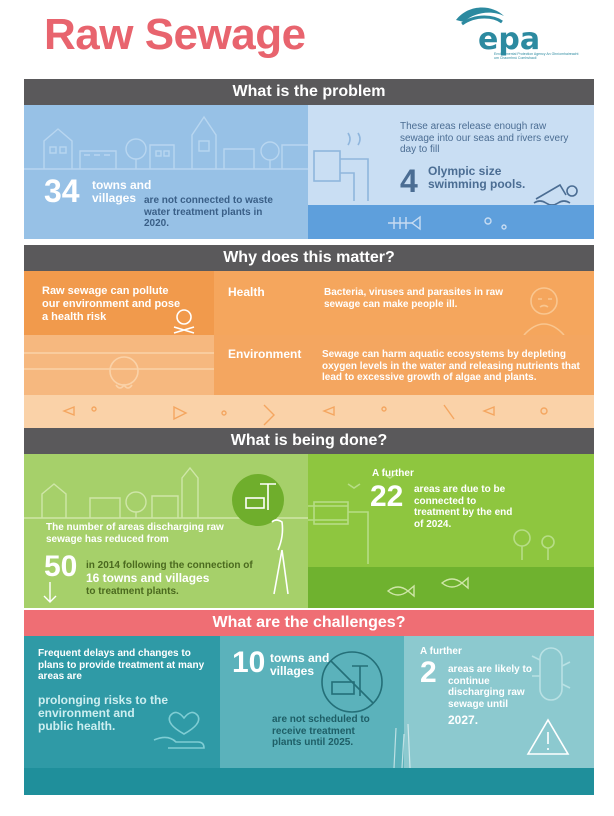 This screenshot has height=816, width=614. I want to click on section-heading-done: What is being done?, so click(309, 441).